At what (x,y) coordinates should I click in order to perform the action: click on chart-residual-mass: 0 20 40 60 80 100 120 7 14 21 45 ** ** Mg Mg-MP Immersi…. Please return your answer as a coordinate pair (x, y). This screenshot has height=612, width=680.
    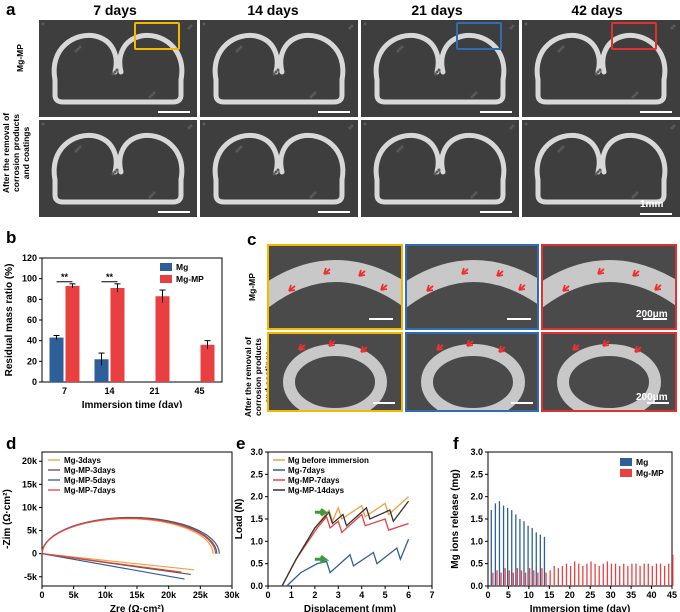
    Looking at the image, I should click on (113, 330).